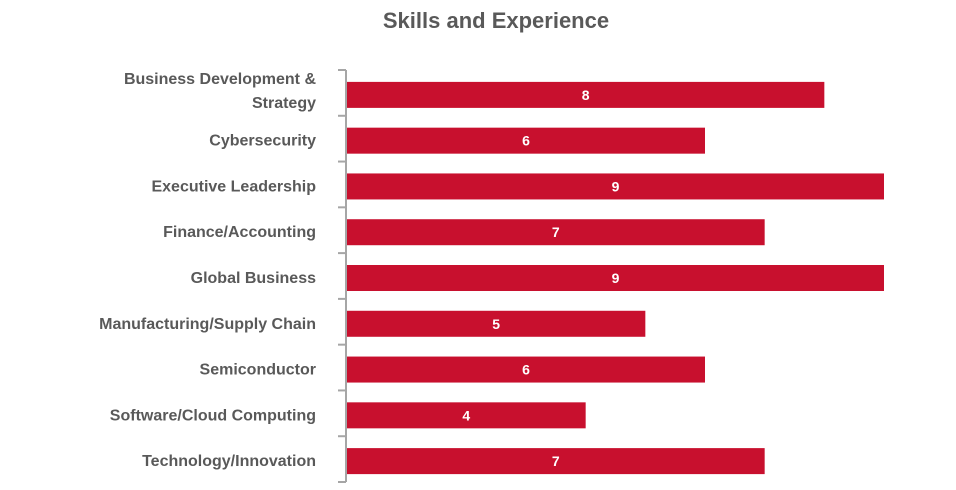 The image size is (956, 490). I want to click on category-label: Software/Cloud Computing, so click(213, 415).